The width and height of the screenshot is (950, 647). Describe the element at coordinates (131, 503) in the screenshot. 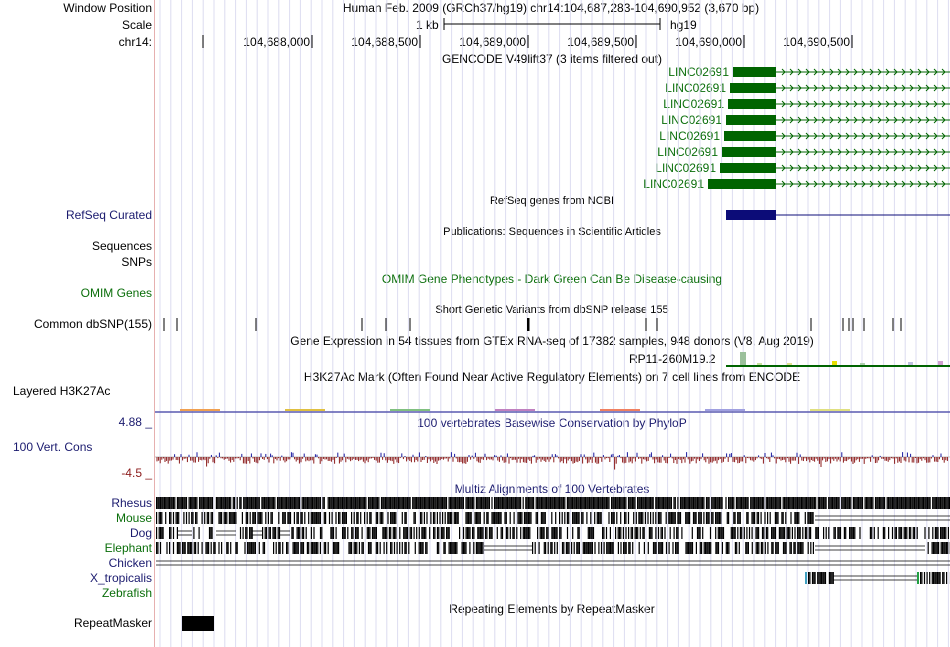

I see `species-label-rhesus: Rhesus` at that location.